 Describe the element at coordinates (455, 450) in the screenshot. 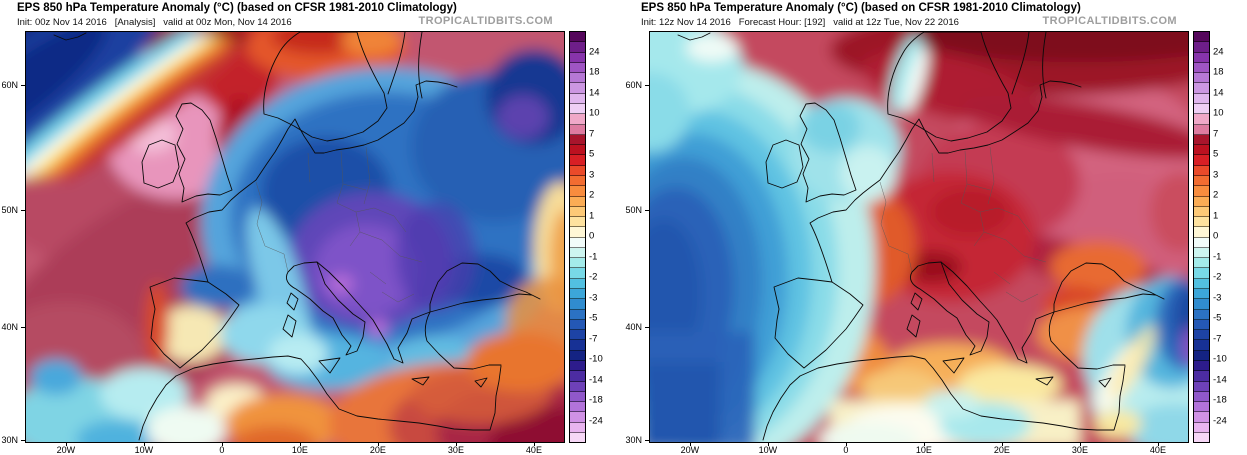

I see `lon-tick-label: 30E` at that location.